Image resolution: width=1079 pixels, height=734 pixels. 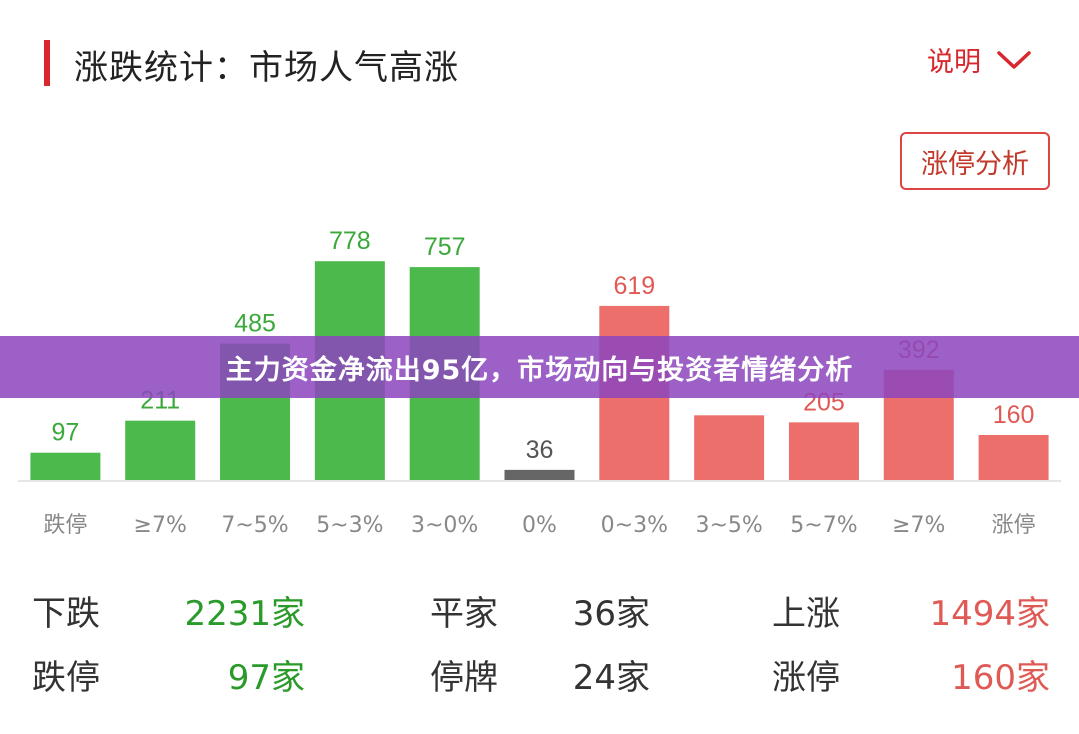 I want to click on stat-down-label: 下跌, so click(x=66, y=614).